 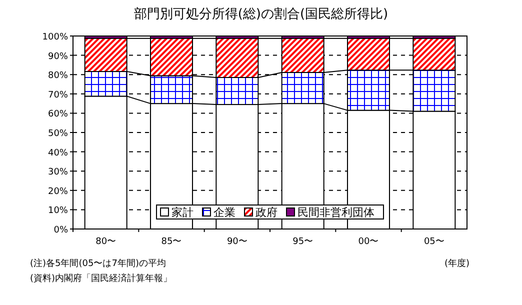 I want to click on legend-label: 企業, so click(x=225, y=212).